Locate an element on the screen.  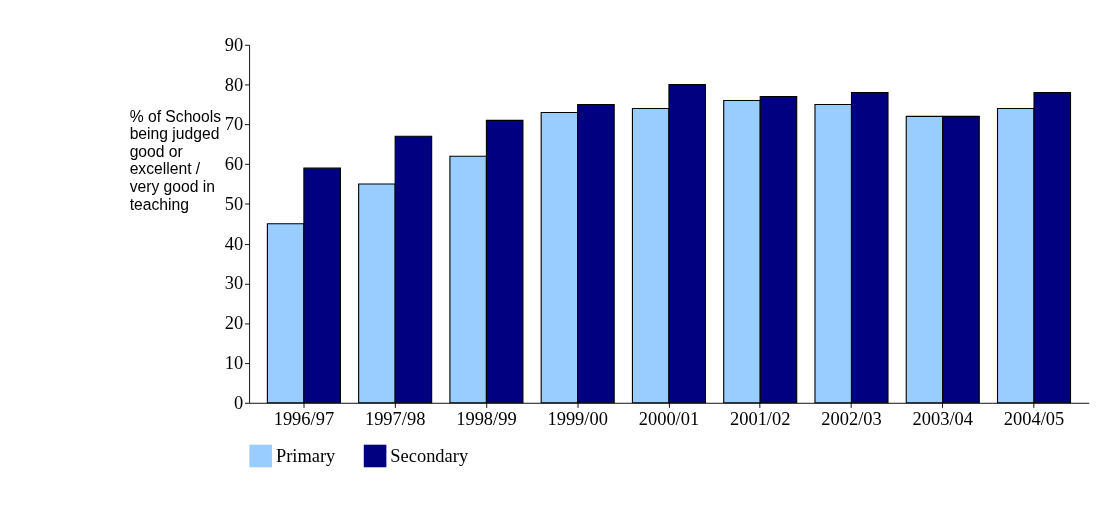
y-tick-label: 30 is located at coordinates (234, 283).